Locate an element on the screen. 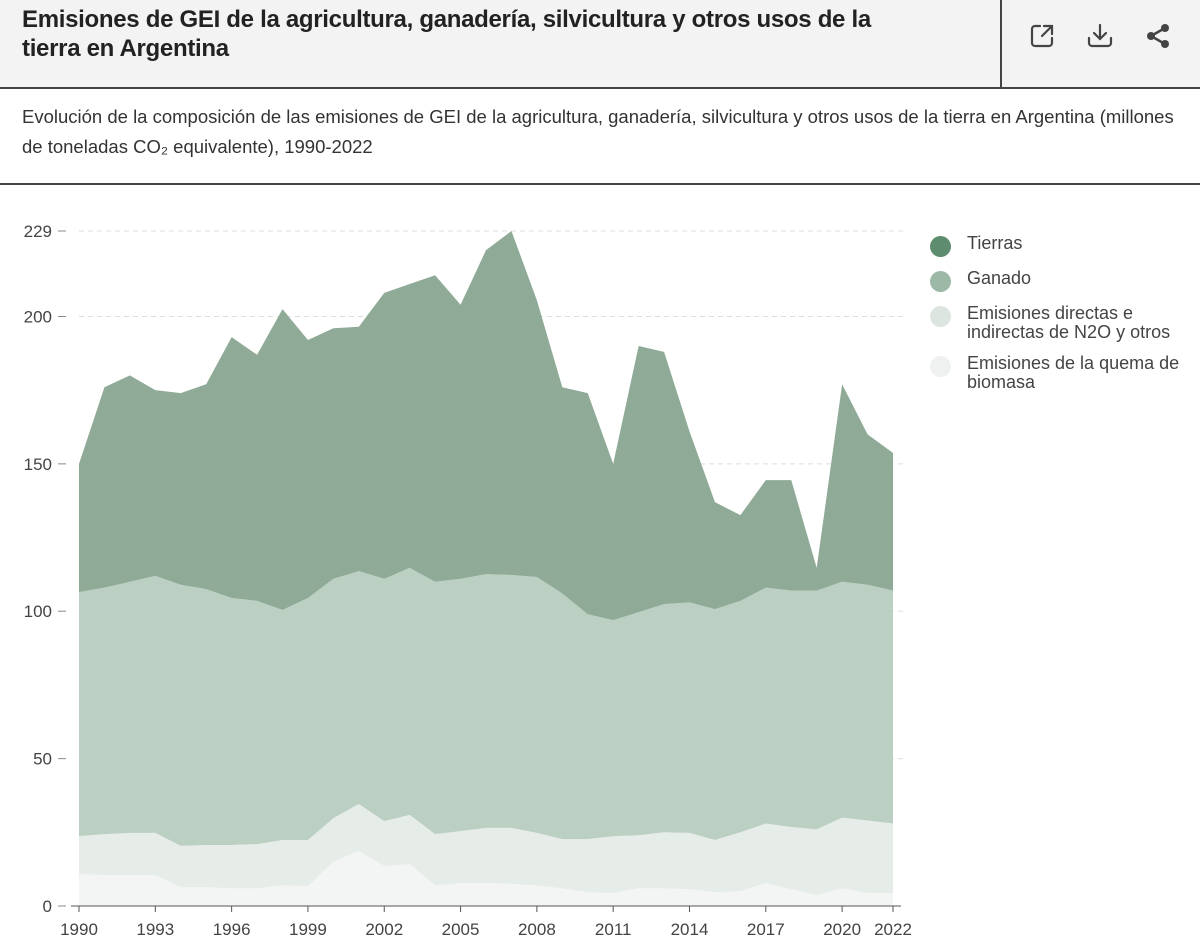  x-tick-label: 2008 is located at coordinates (537, 929).